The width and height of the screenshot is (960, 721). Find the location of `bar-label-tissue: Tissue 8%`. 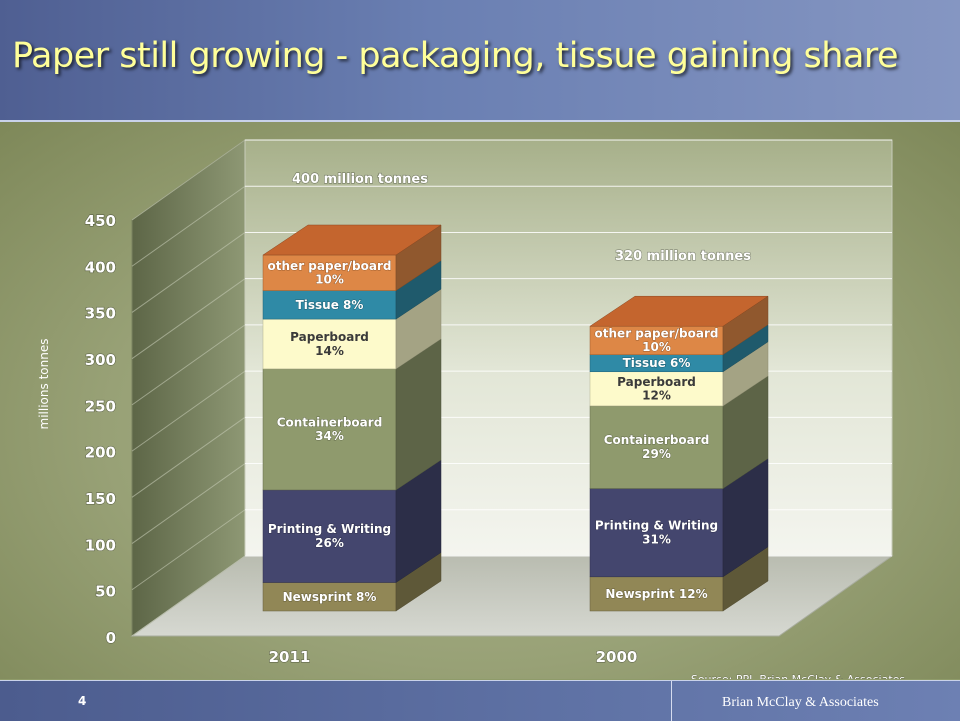

bar-label-tissue: Tissue 8% is located at coordinates (330, 305).